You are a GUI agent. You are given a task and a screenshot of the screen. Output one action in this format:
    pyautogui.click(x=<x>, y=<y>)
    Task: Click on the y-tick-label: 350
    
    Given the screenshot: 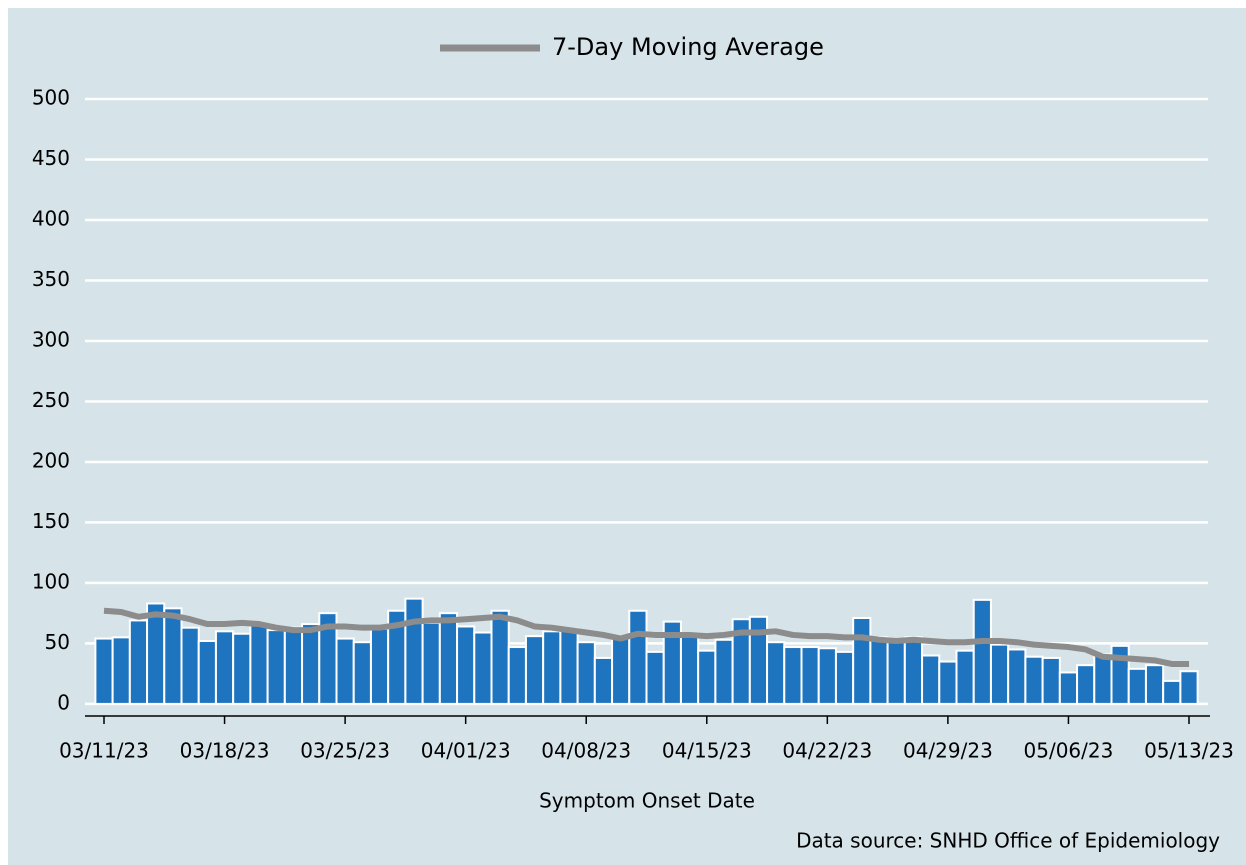 What is the action you would take?
    pyautogui.click(x=51, y=279)
    